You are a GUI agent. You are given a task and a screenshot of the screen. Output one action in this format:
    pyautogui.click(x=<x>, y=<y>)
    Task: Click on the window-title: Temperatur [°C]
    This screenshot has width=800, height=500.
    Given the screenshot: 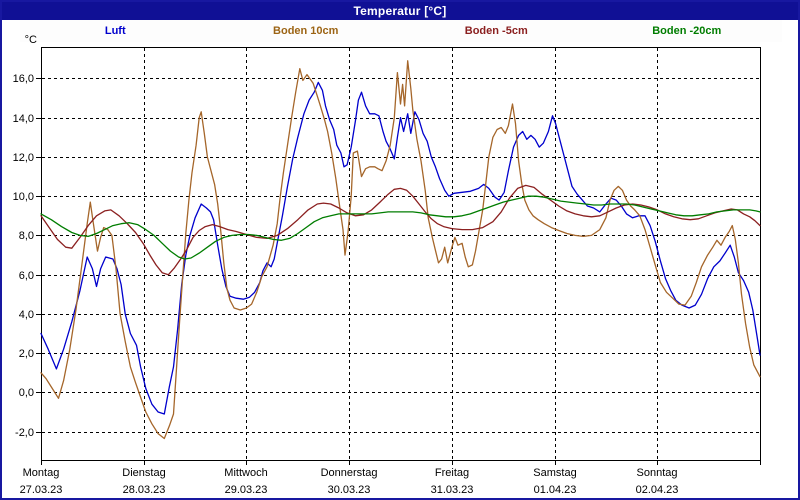 What is the action you would take?
    pyautogui.click(x=400, y=11)
    